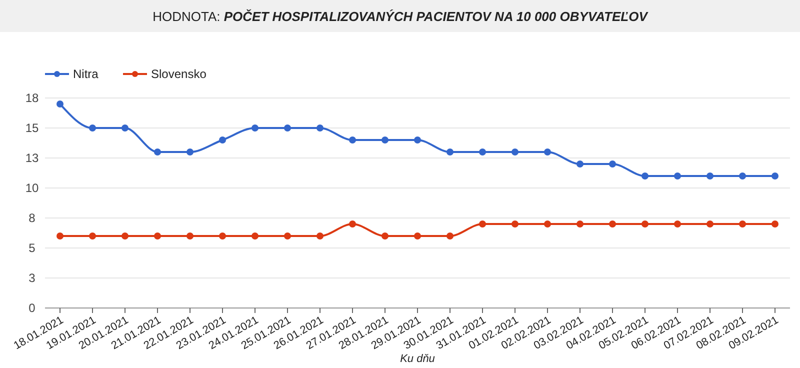 Image resolution: width=800 pixels, height=368 pixels. Describe the element at coordinates (32, 98) in the screenshot. I see `y-tick-label: 18` at that location.